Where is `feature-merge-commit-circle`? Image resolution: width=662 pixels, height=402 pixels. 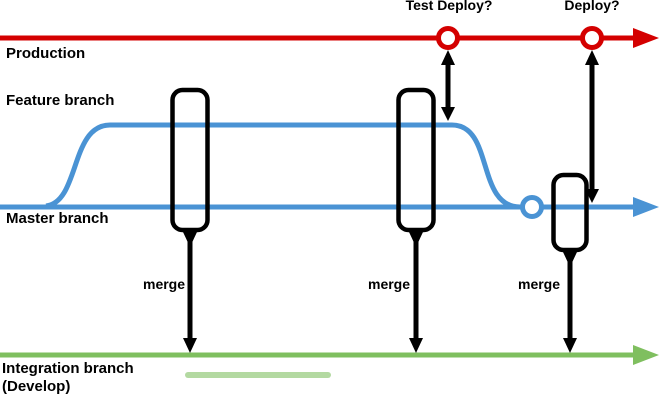 feature-merge-commit-circle is located at coordinates (532, 207).